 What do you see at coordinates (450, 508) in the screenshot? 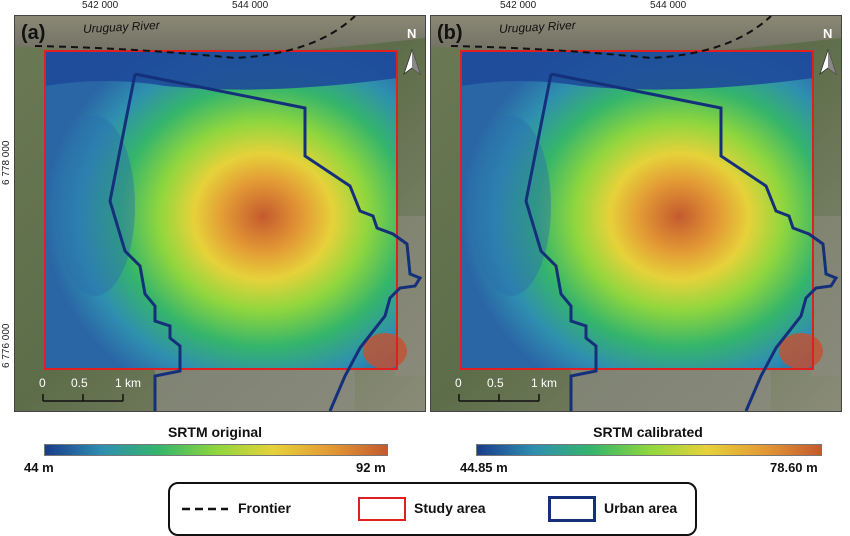
I see `legend-study-area-label: Study area` at bounding box center [450, 508].